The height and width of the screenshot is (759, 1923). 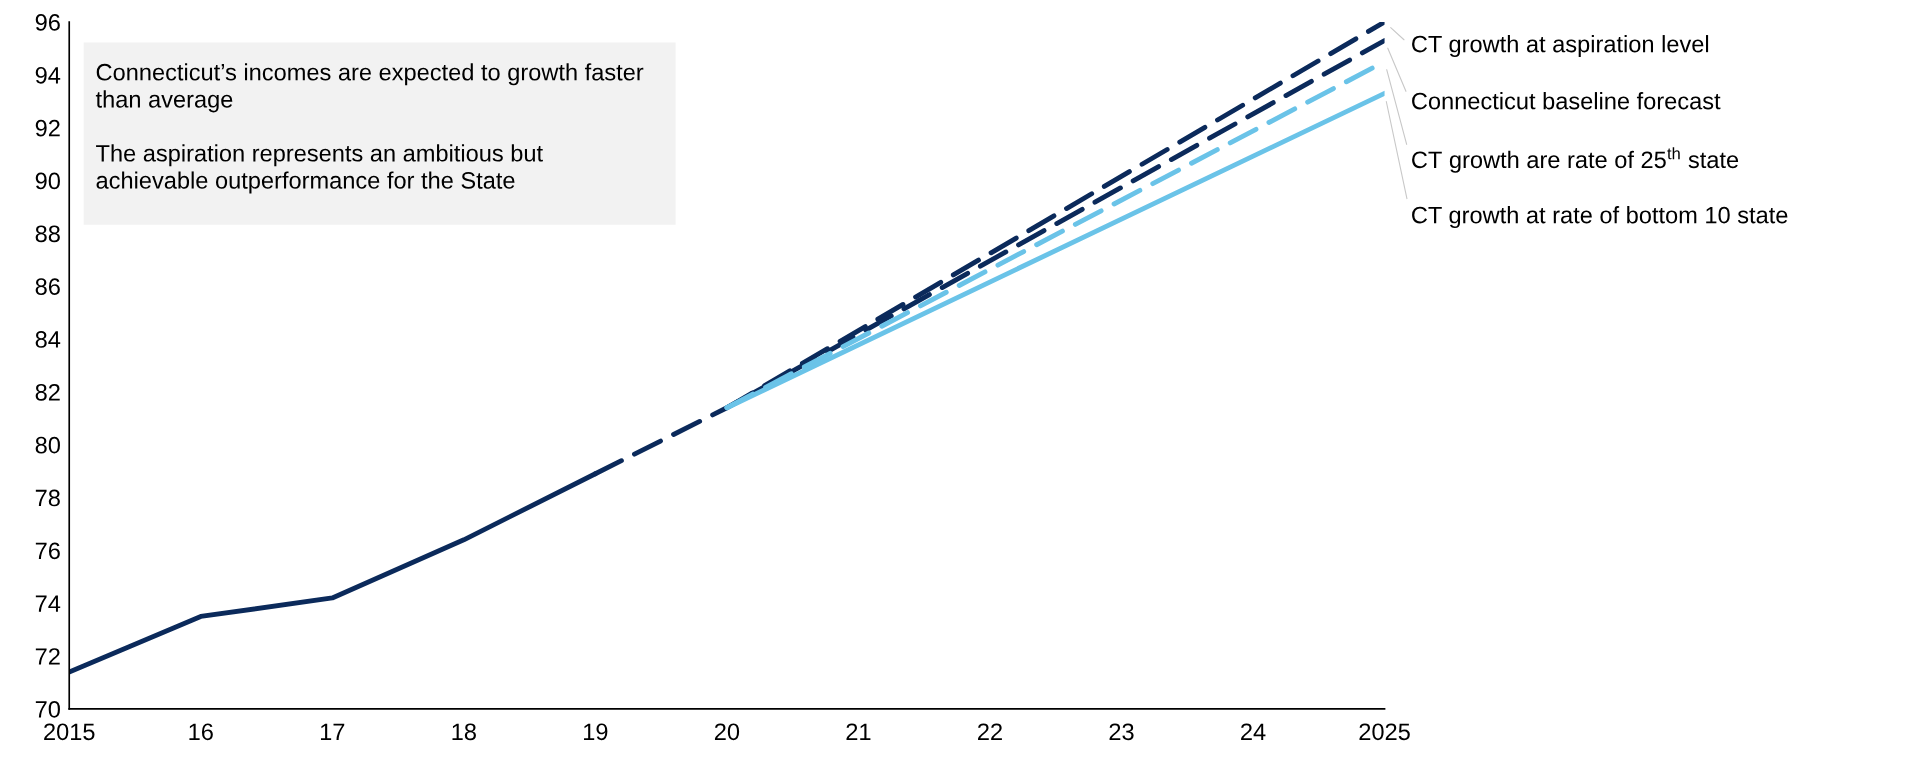 What do you see at coordinates (1566, 101) in the screenshot?
I see `text: Connecticut baseline forecast` at bounding box center [1566, 101].